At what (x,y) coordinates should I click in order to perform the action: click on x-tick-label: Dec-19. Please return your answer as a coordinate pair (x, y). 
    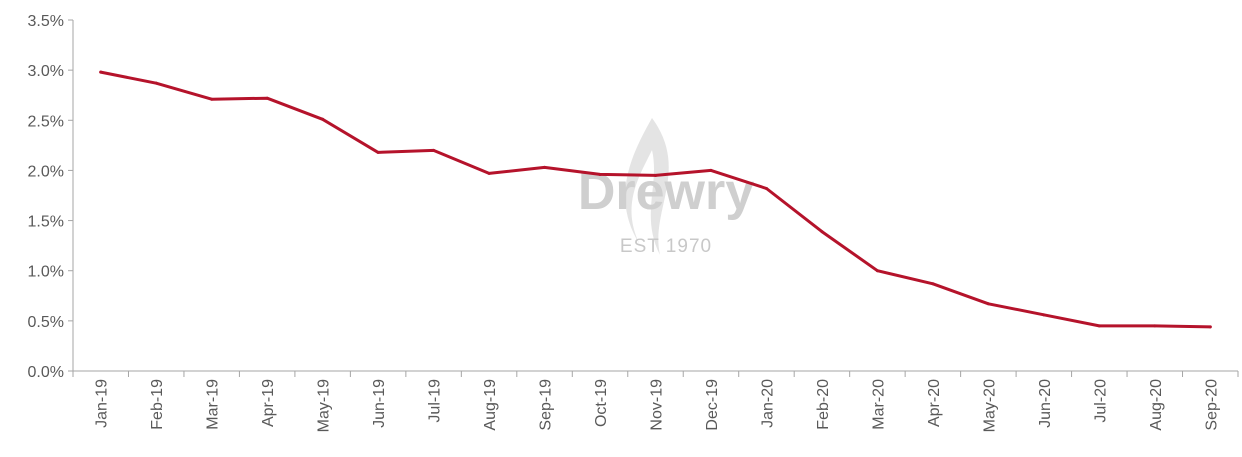
    Looking at the image, I should click on (712, 405).